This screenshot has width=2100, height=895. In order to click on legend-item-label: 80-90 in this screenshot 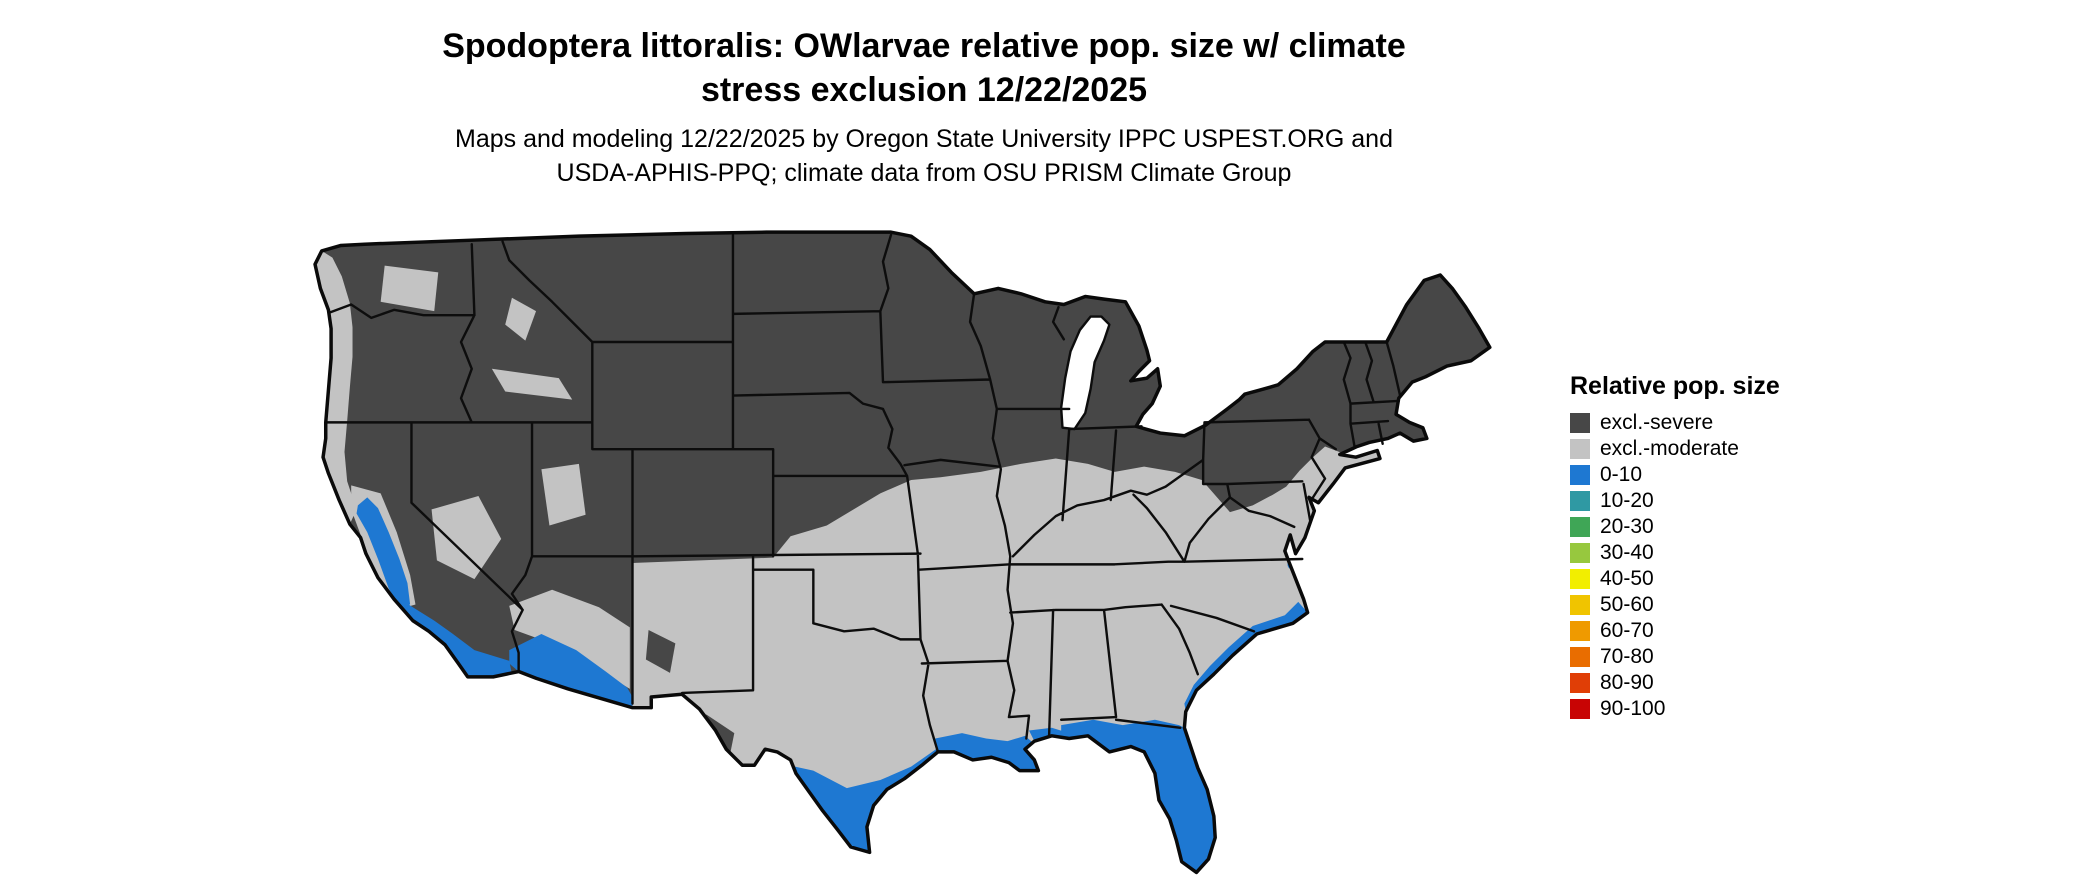, I will do `click(1627, 682)`.